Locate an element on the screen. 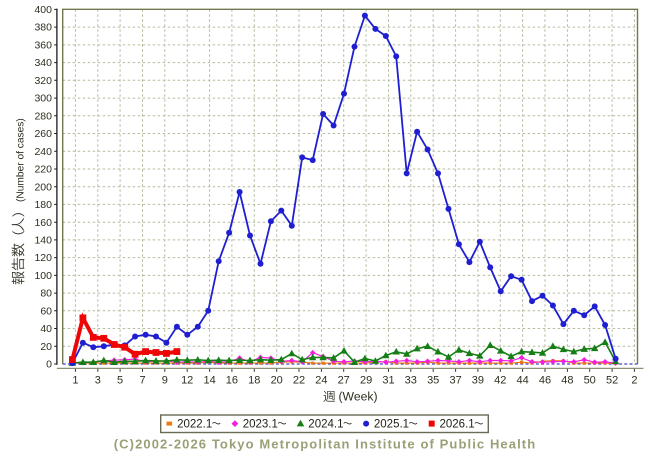 The image size is (650, 457). svg-text: 240 is located at coordinates (43, 152).